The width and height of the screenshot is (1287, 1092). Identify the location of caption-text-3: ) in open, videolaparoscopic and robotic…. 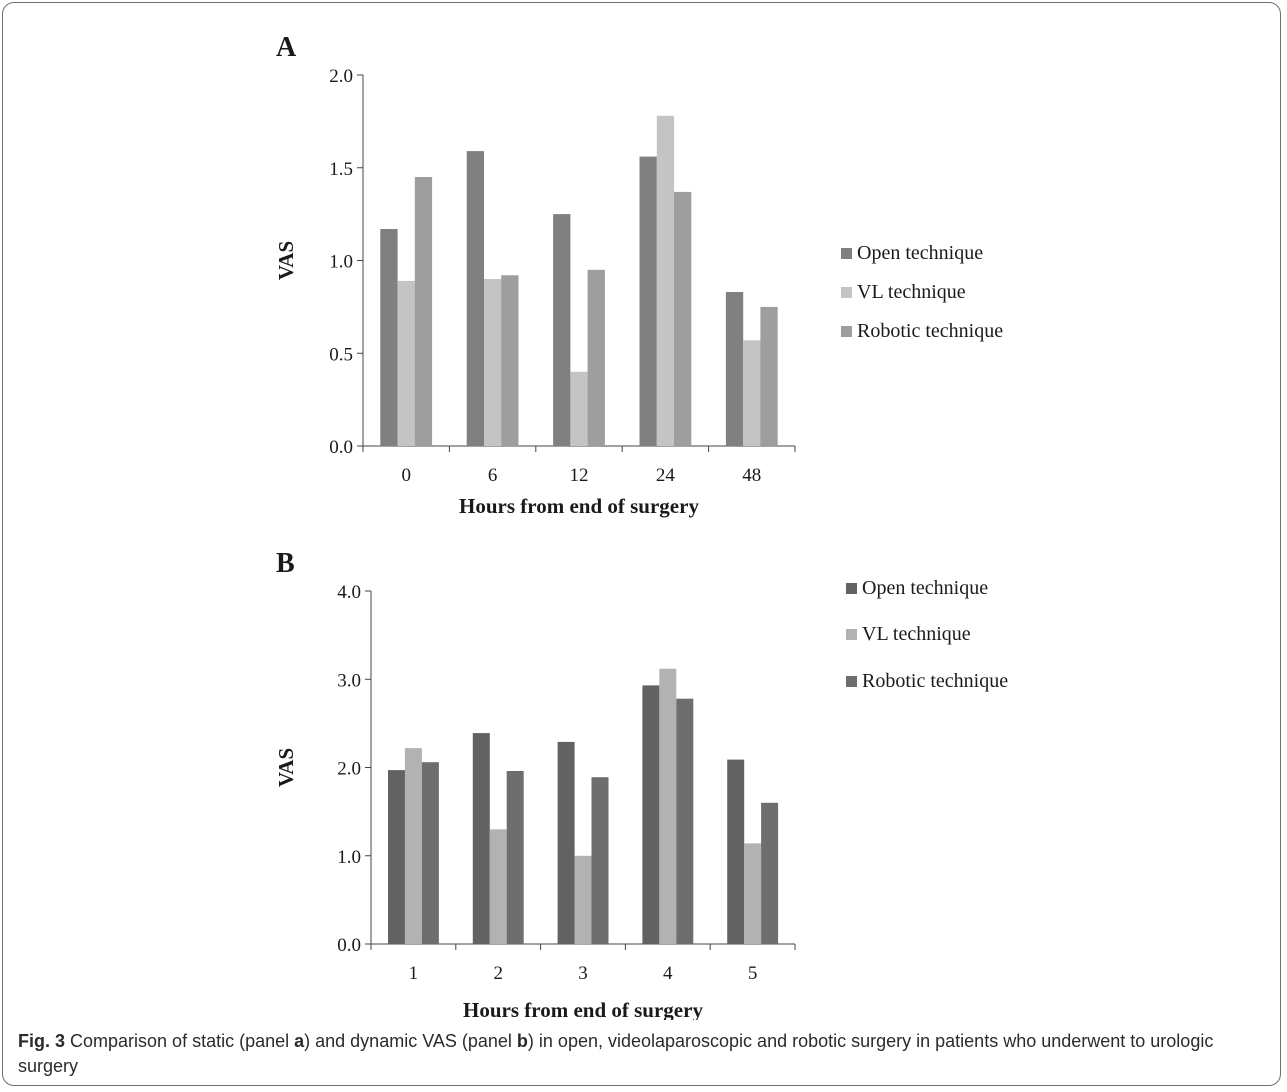
(616, 1053).